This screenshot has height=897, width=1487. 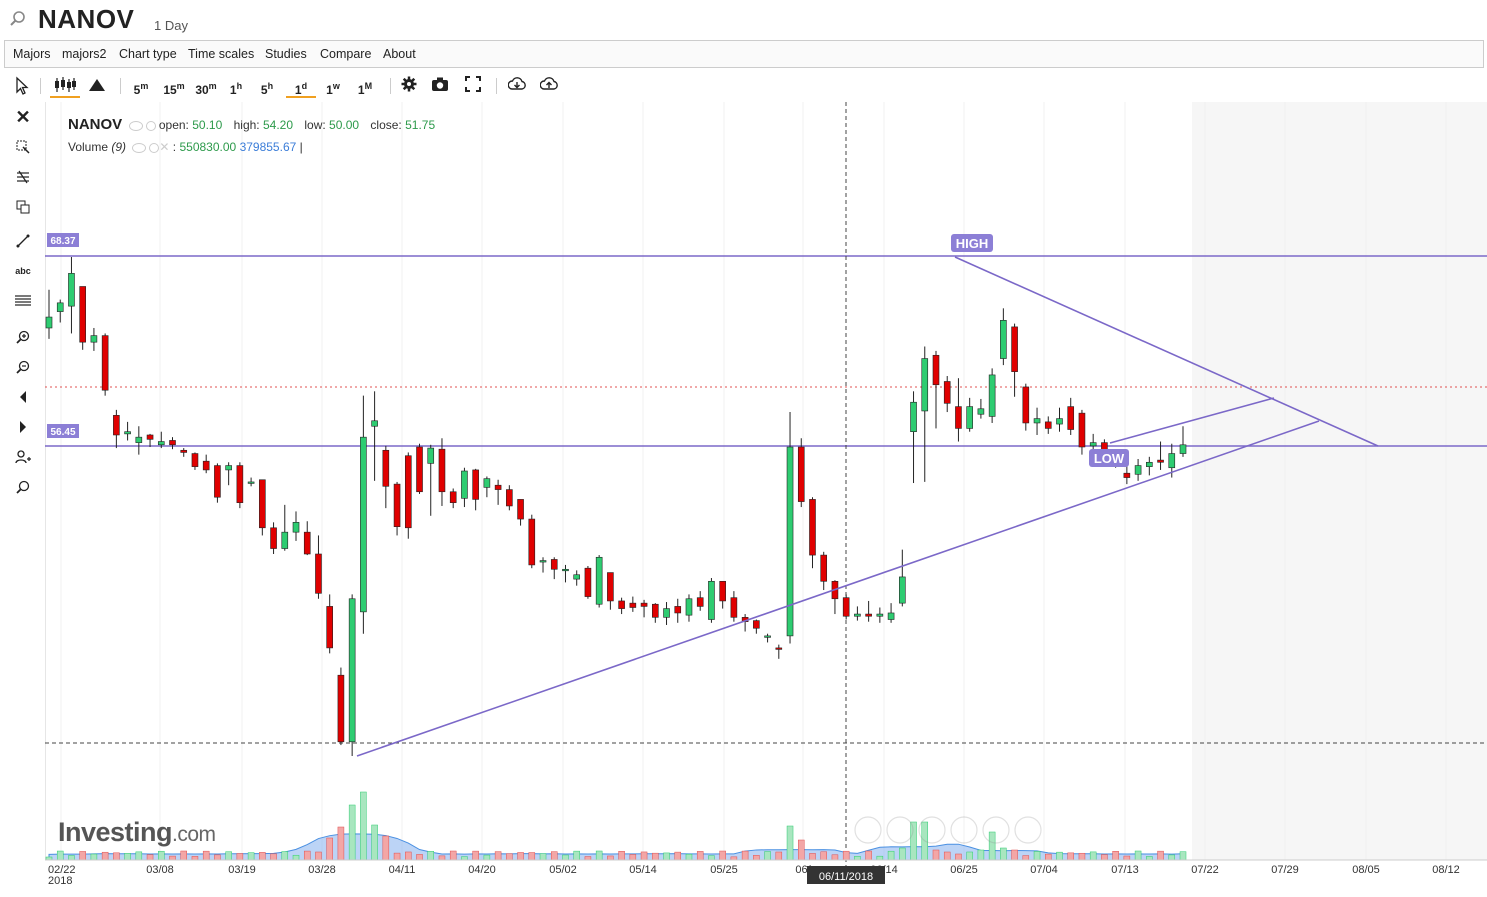 What do you see at coordinates (23, 457) in the screenshot?
I see `user-add-icon` at bounding box center [23, 457].